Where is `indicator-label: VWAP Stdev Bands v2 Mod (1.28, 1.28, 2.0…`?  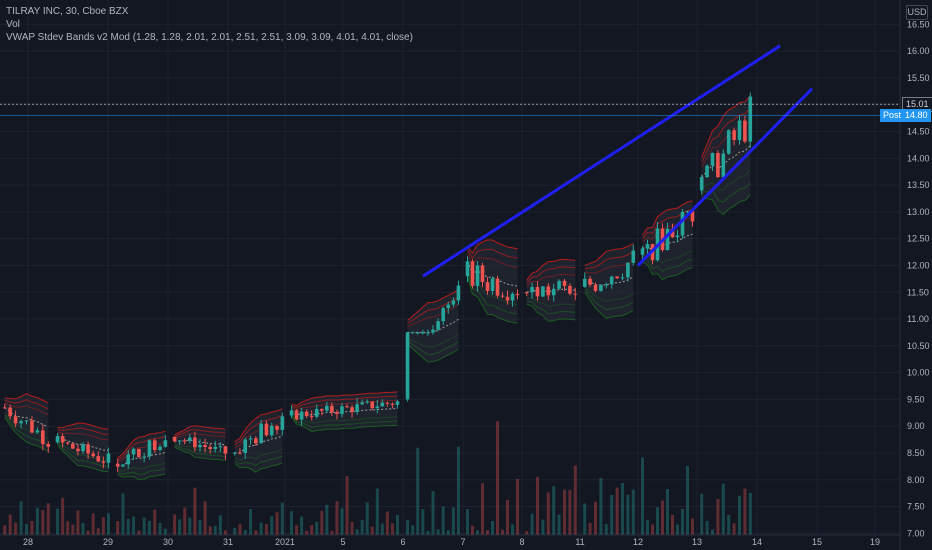 indicator-label: VWAP Stdev Bands v2 Mod (1.28, 1.28, 2.0… is located at coordinates (209, 37).